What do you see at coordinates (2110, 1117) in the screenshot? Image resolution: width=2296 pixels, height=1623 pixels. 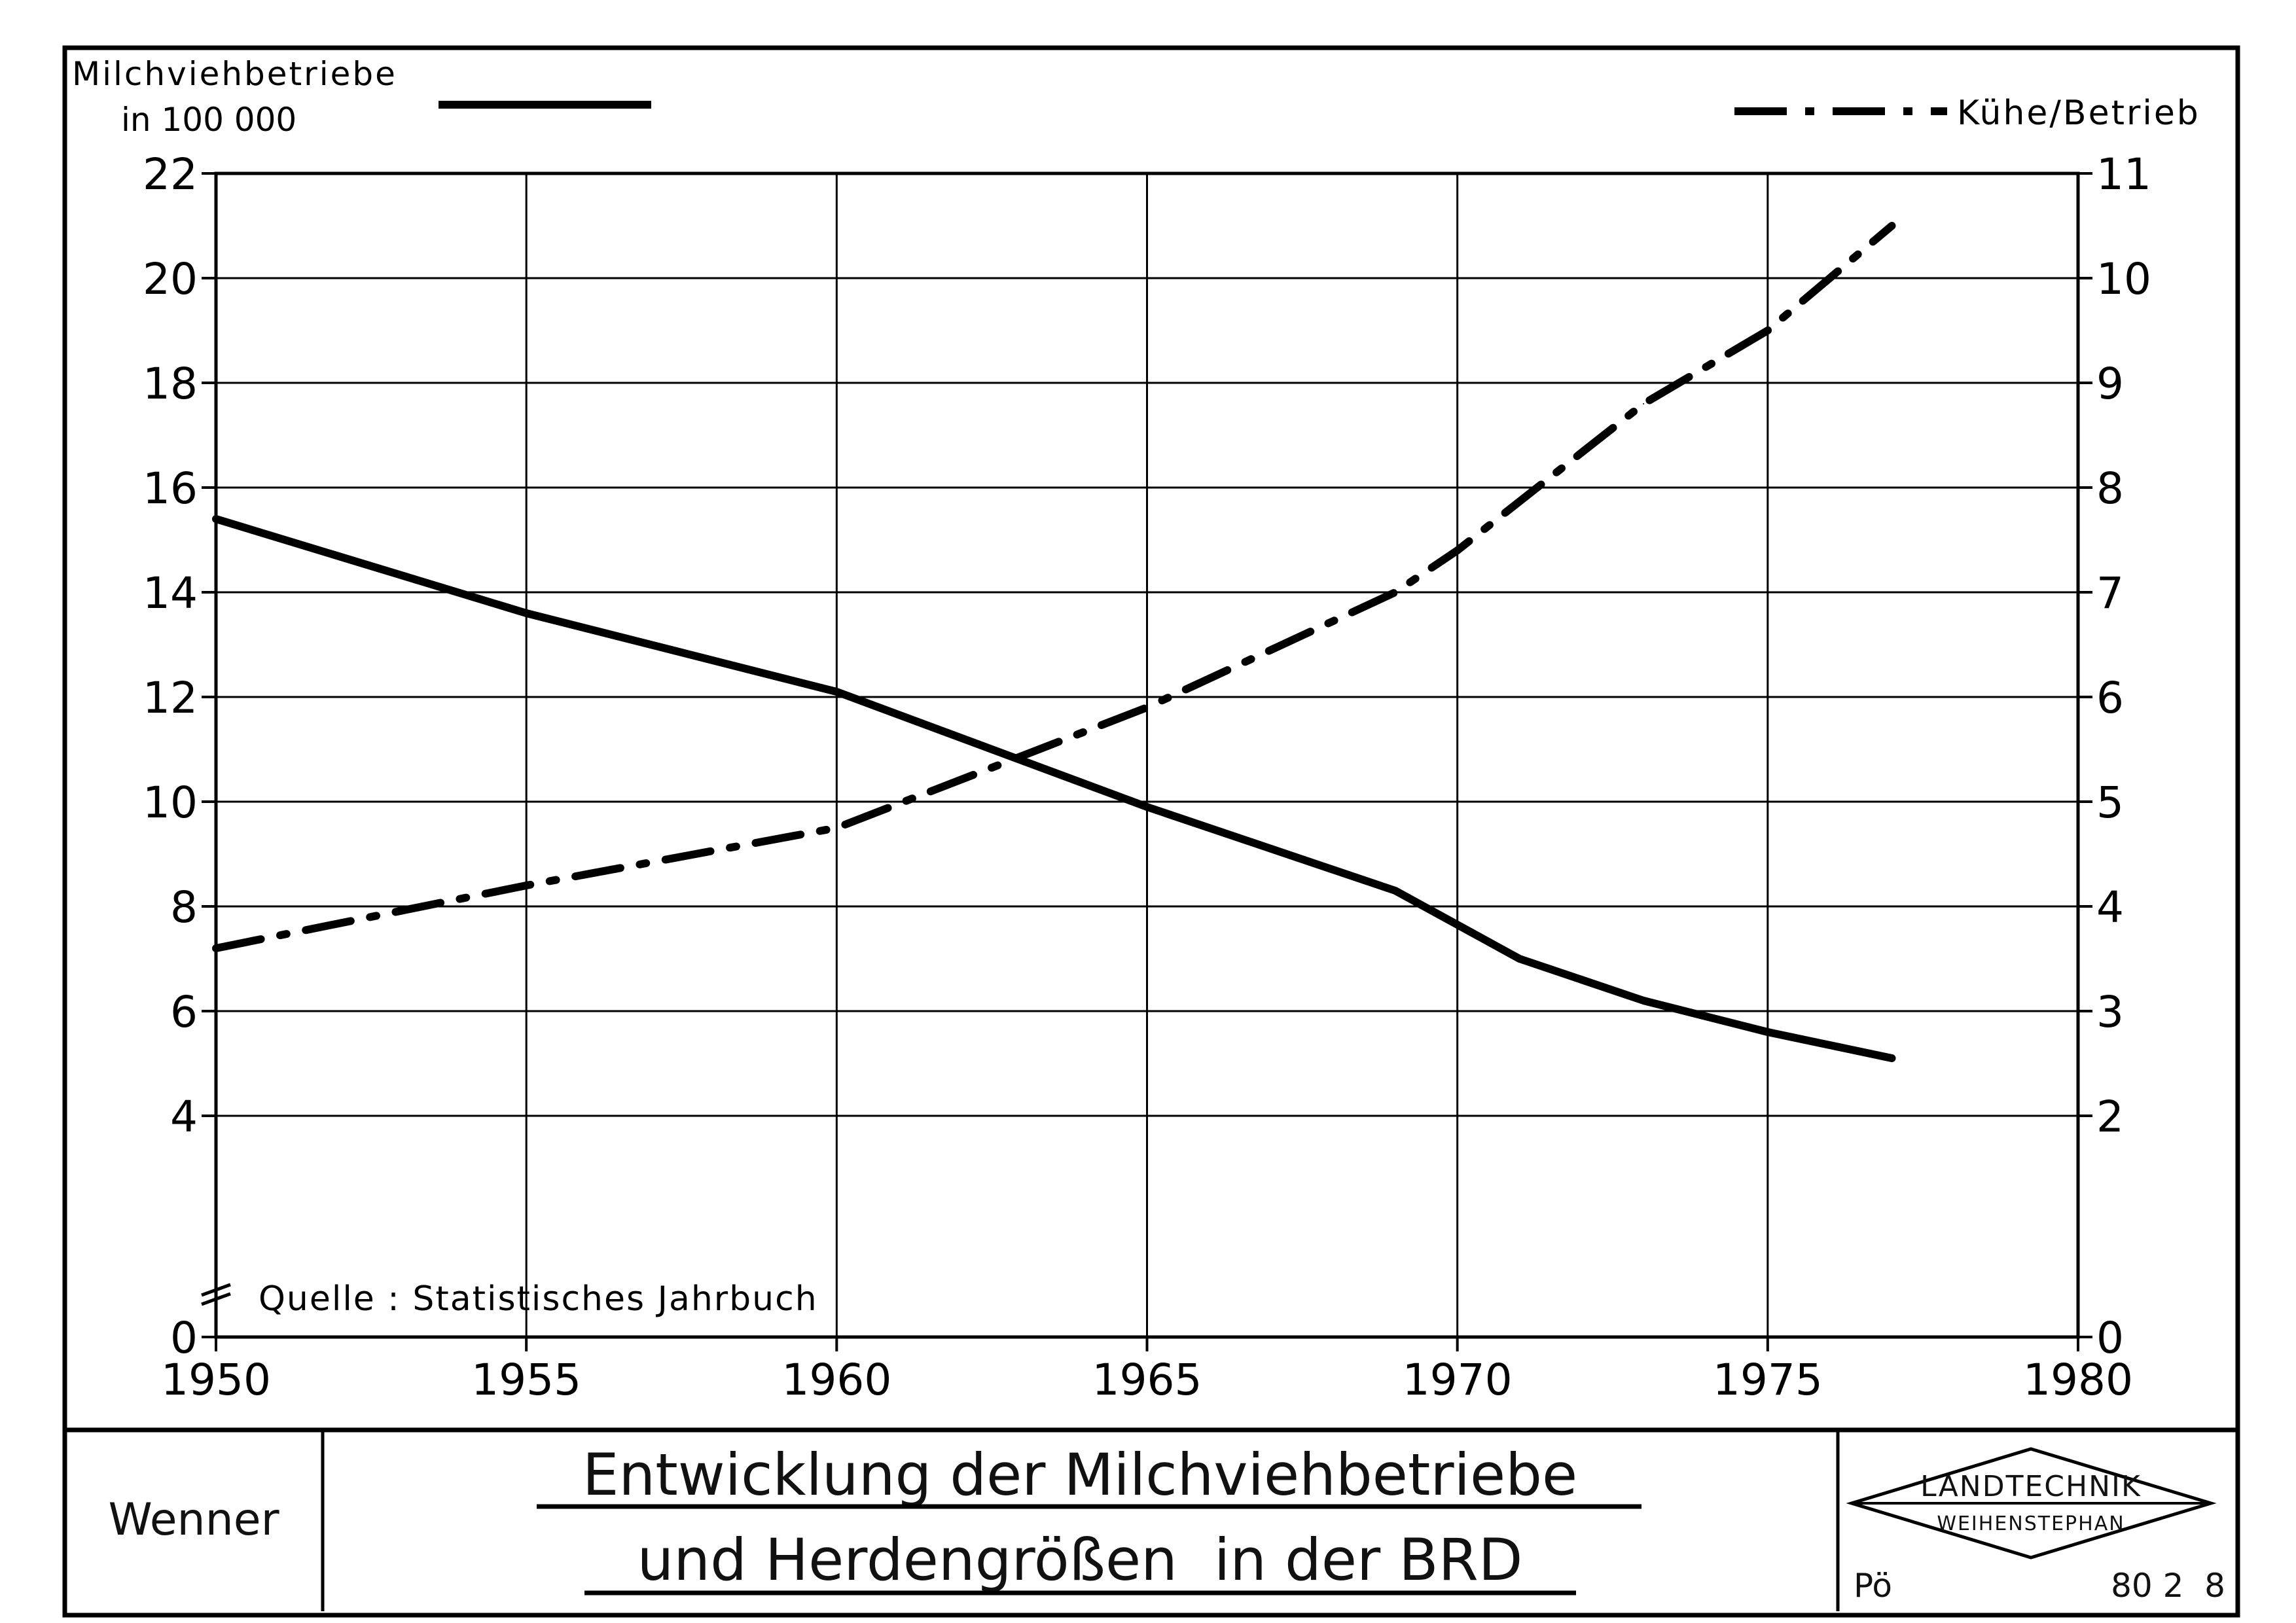 I see `right-tick-label: 2` at bounding box center [2110, 1117].